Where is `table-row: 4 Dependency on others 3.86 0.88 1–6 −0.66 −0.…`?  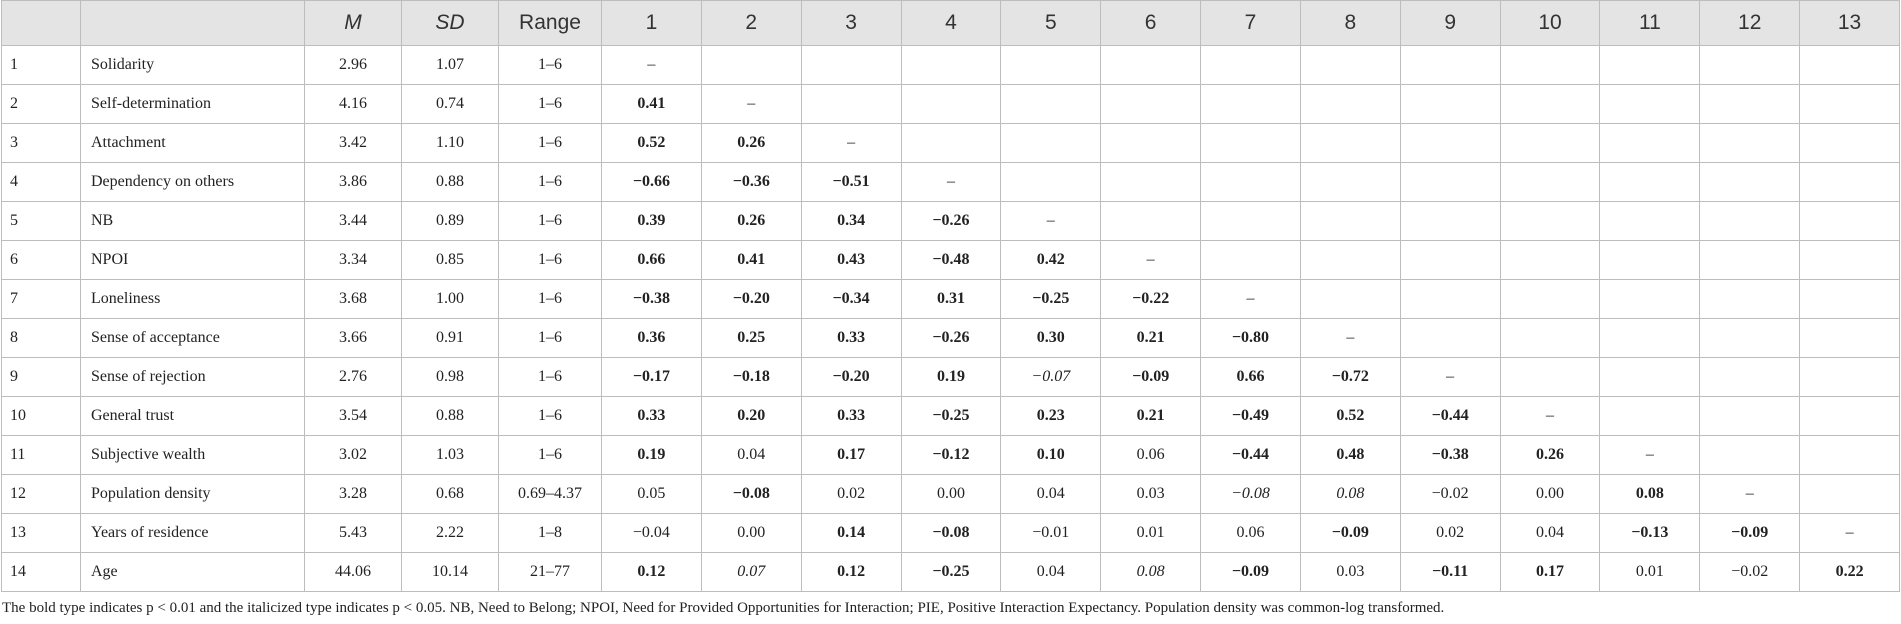
table-row: 4 Dependency on others 3.86 0.88 1–6 −0.66 −0.… is located at coordinates (950, 182).